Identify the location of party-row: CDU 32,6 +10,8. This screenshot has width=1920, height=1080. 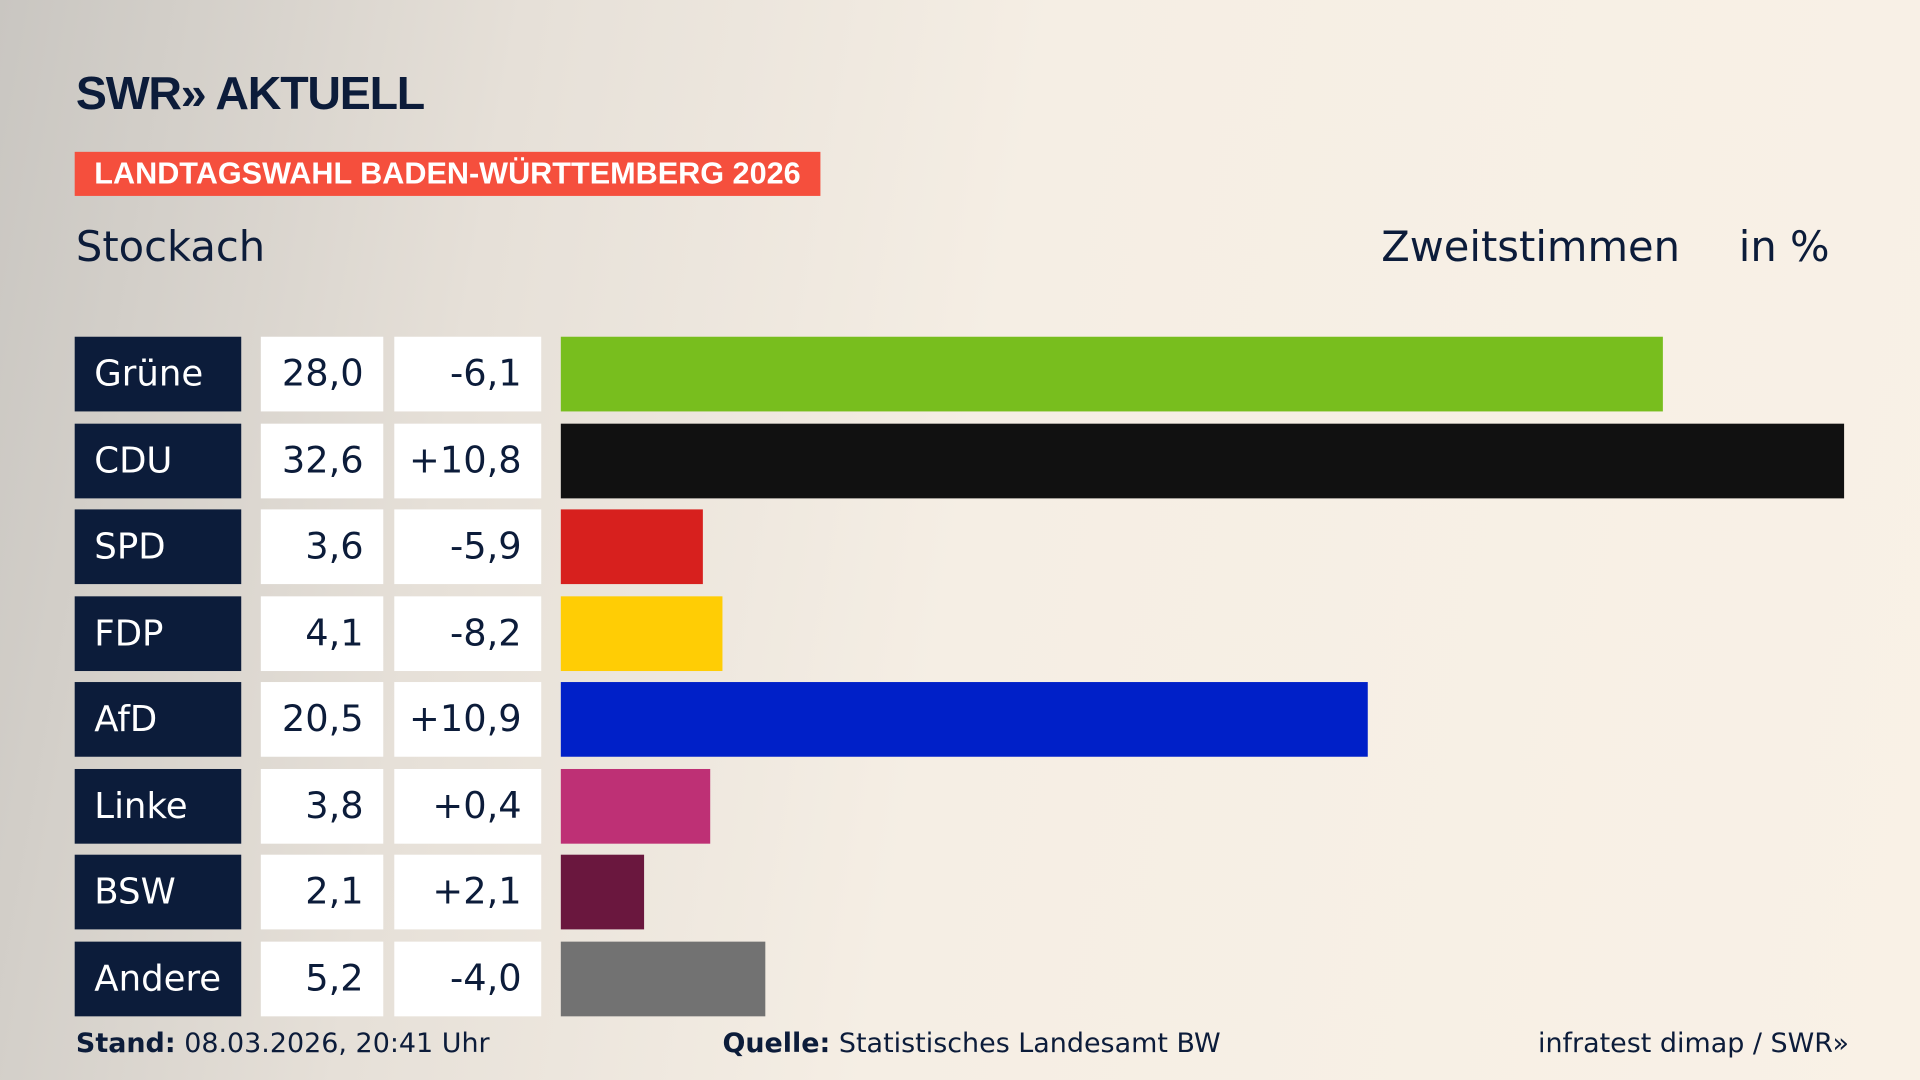
(960, 460).